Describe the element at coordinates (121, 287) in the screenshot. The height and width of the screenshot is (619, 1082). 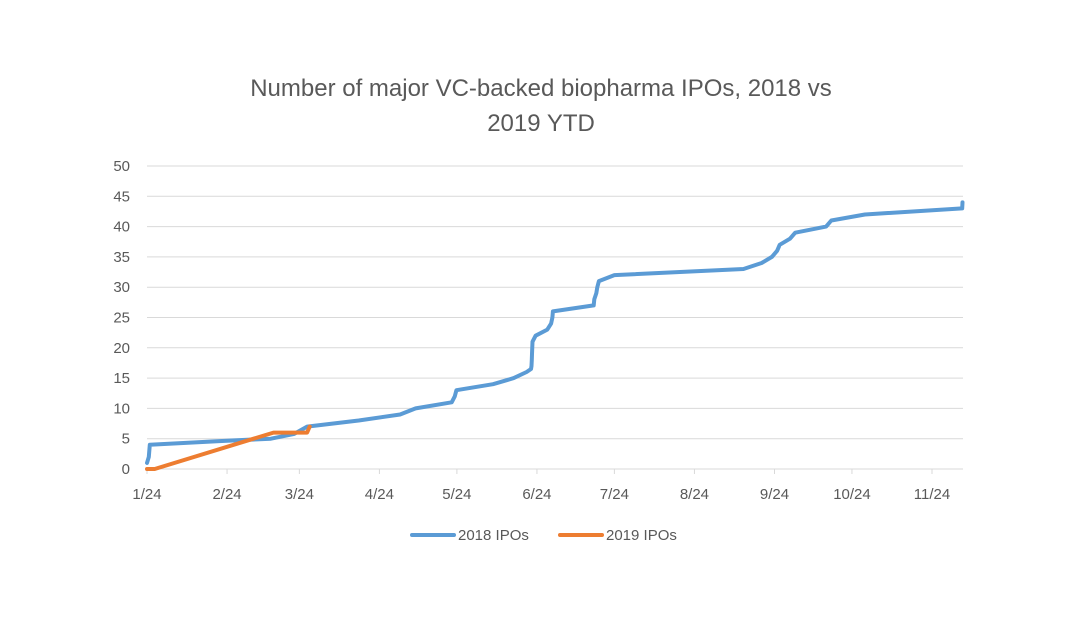
I see `y-tick-label: 30` at that location.